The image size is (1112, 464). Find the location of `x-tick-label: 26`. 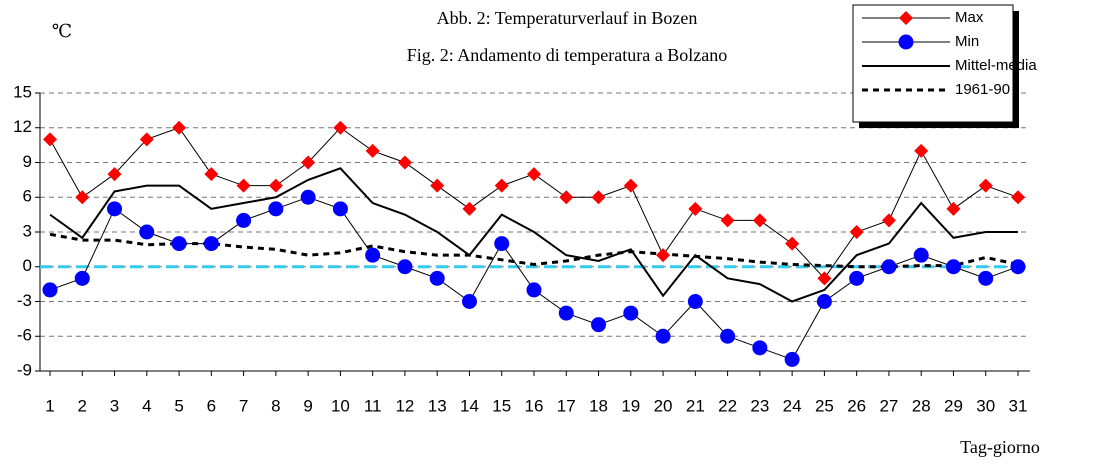

x-tick-label: 26 is located at coordinates (856, 405).